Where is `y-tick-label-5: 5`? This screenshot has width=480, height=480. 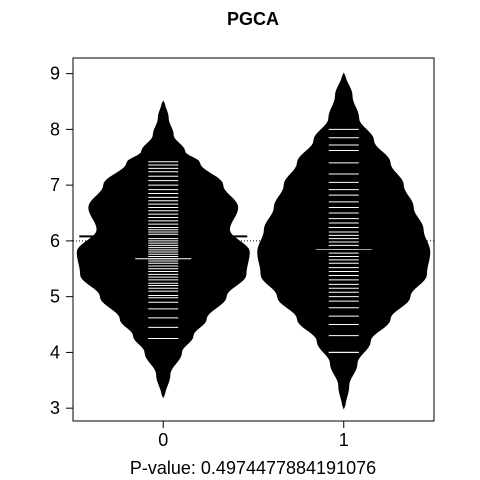 y-tick-label-5: 5 is located at coordinates (55, 297).